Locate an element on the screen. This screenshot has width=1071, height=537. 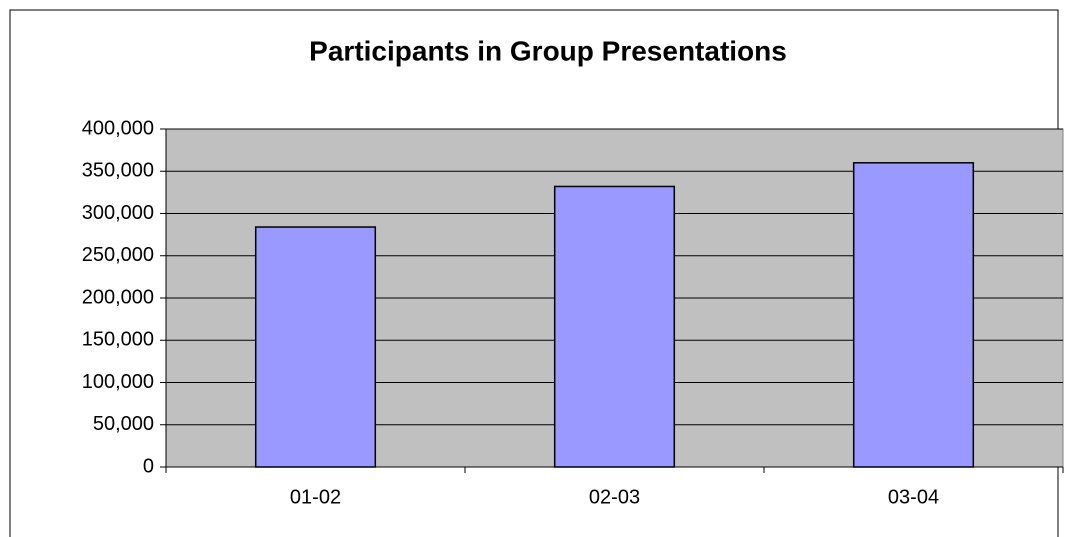
y-tick-label: 300,000 is located at coordinates (118, 213).